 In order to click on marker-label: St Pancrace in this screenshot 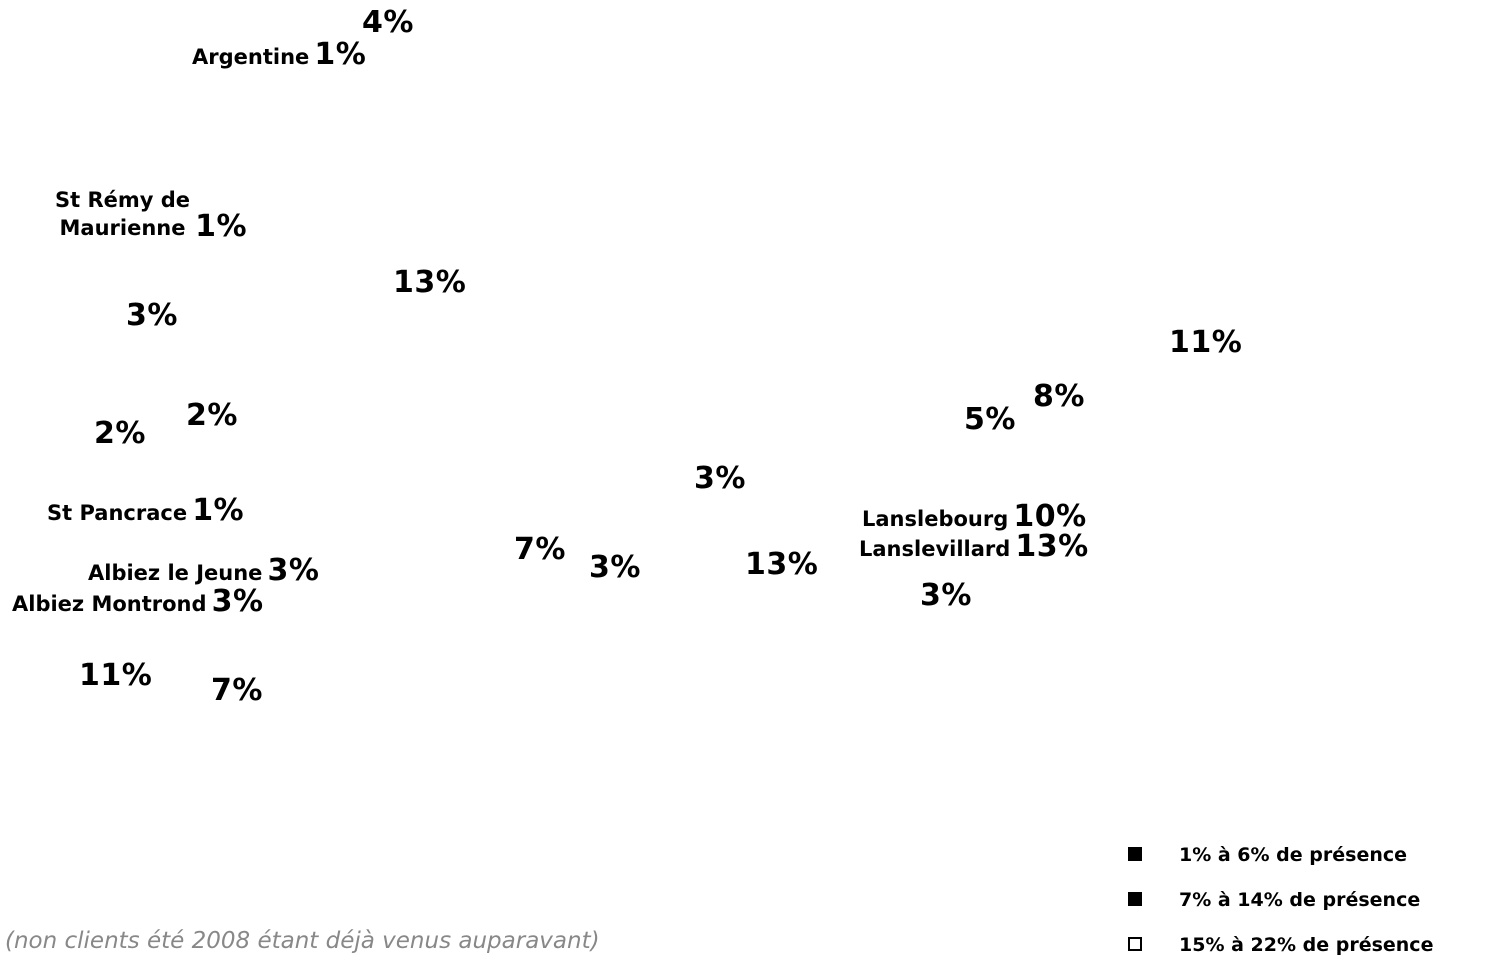, I will do `click(117, 513)`.